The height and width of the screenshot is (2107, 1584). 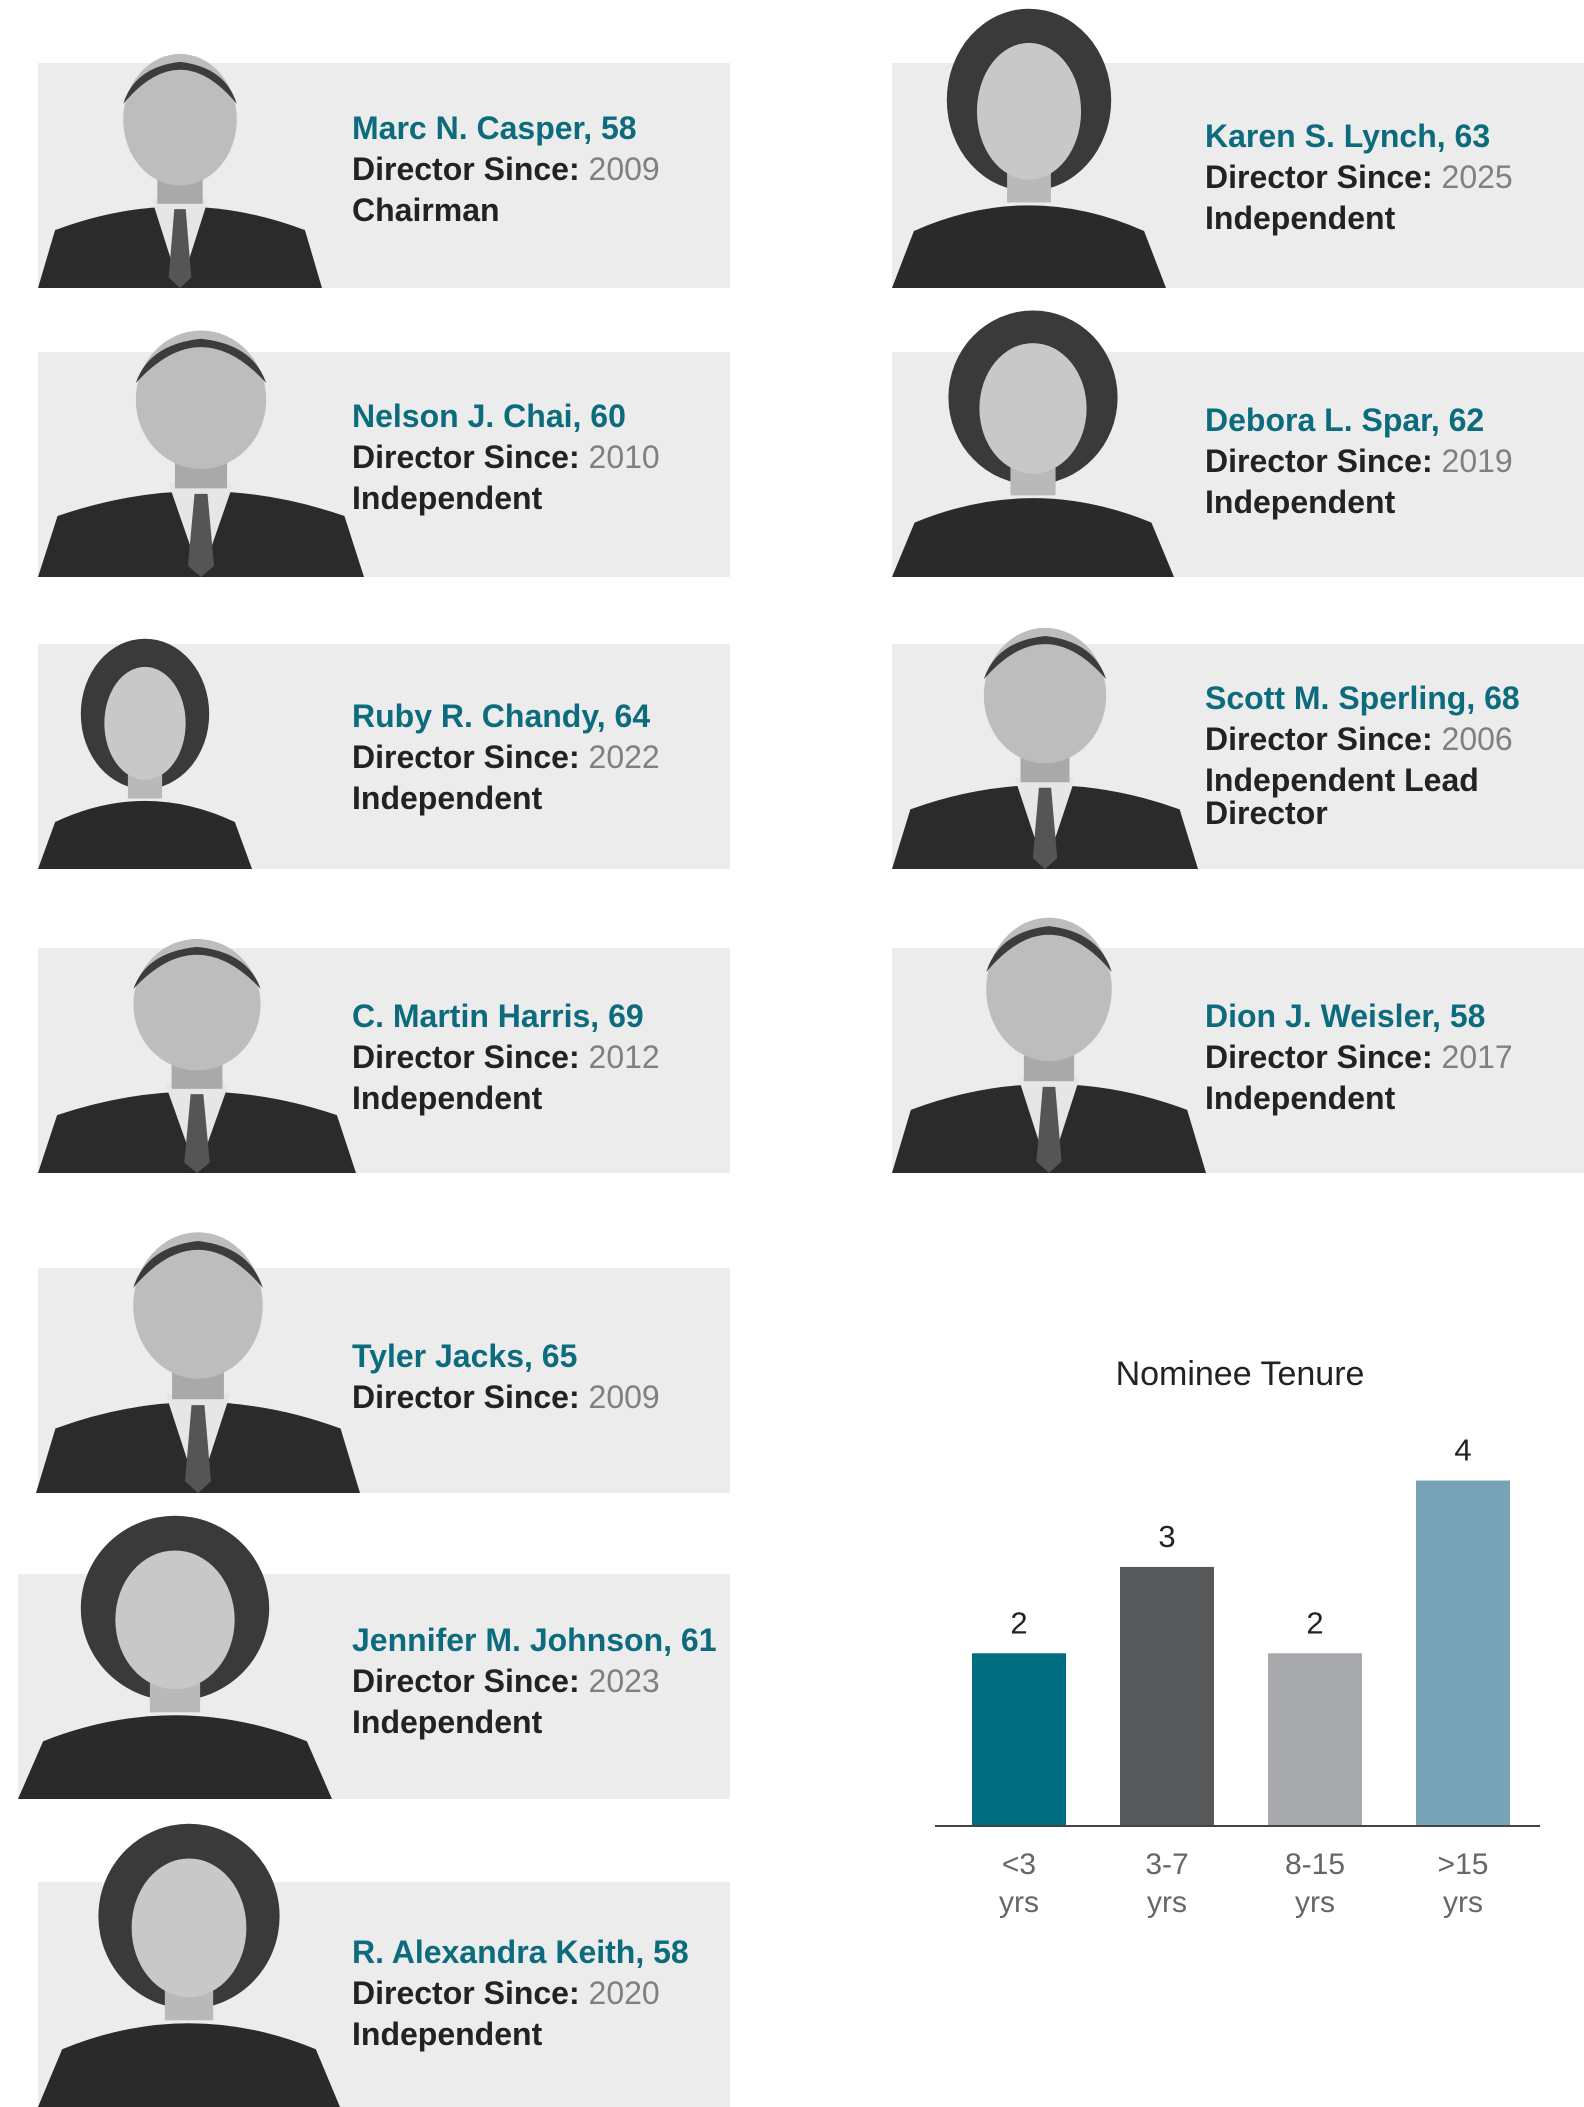 I want to click on director-name: Karen S. Lynch, 63, so click(x=1348, y=136).